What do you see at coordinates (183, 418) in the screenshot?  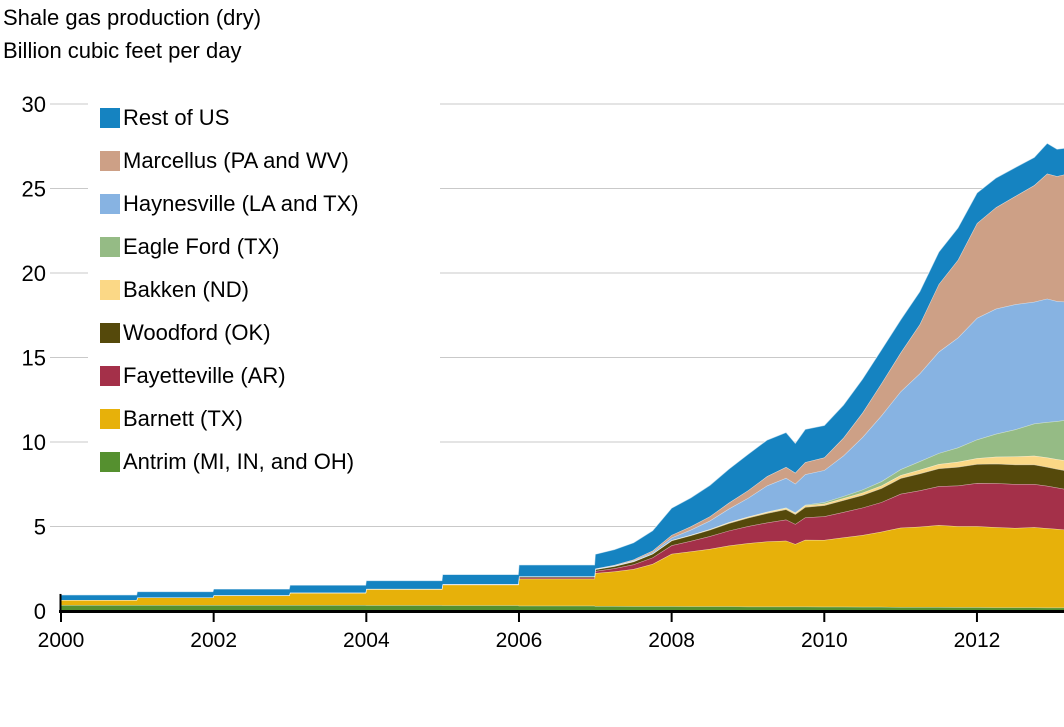 I see `legend-label: Barnett (TX)` at bounding box center [183, 418].